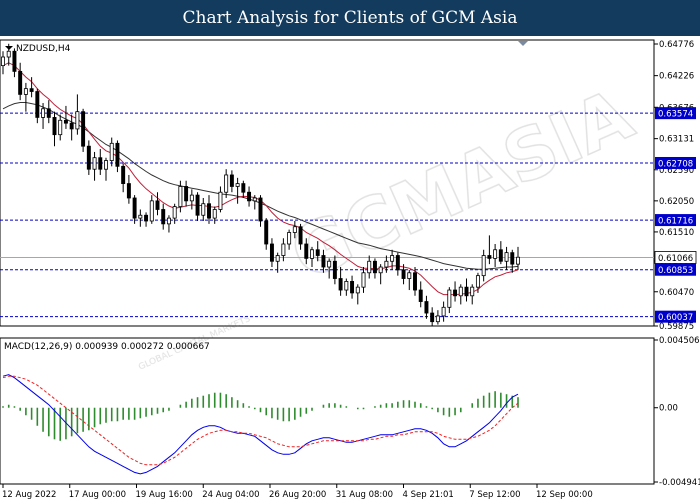  What do you see at coordinates (230, 495) in the screenshot?
I see `time-tick-label: 24 Aug 04:00` at bounding box center [230, 495].